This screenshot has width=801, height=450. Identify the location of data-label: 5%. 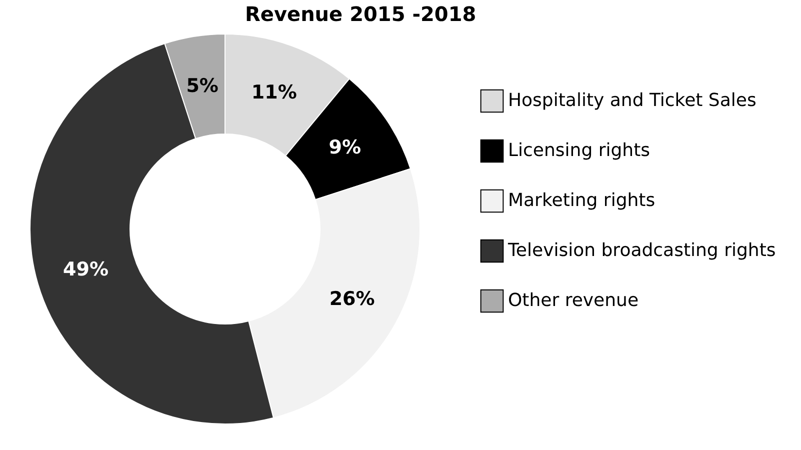
(202, 85).